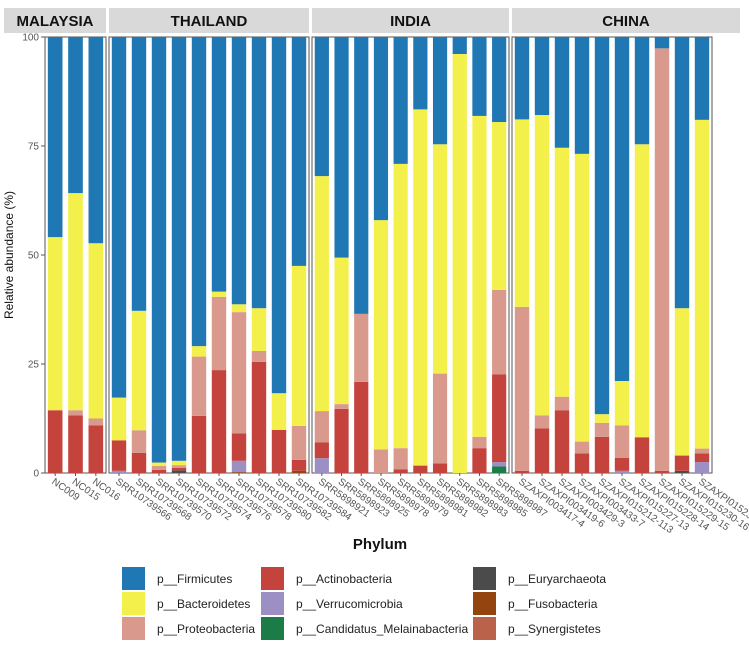 The image size is (749, 654). Describe the element at coordinates (326, 578) in the screenshot. I see `legend-item: p__Actinobacteria` at that location.